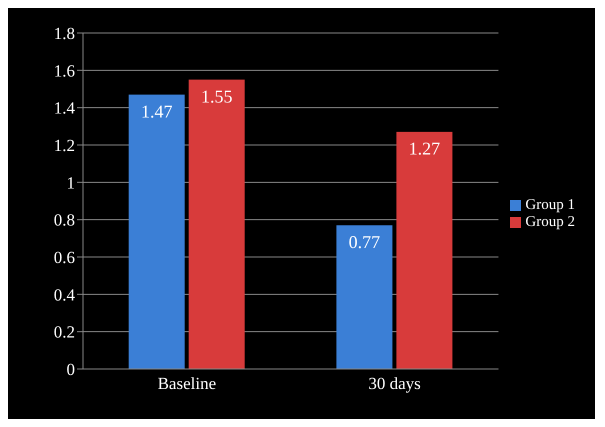 The width and height of the screenshot is (605, 427). Describe the element at coordinates (216, 96) in the screenshot. I see `data-label: 1.55` at that location.